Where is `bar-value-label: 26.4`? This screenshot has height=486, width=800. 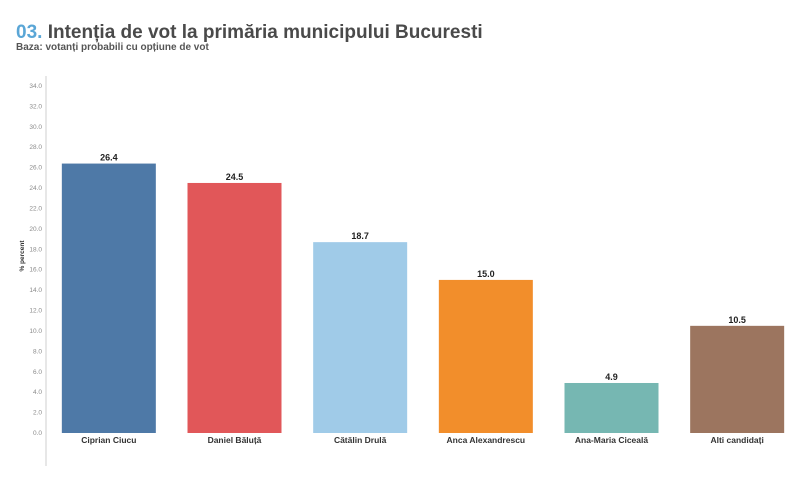 bar-value-label: 26.4 is located at coordinates (109, 158).